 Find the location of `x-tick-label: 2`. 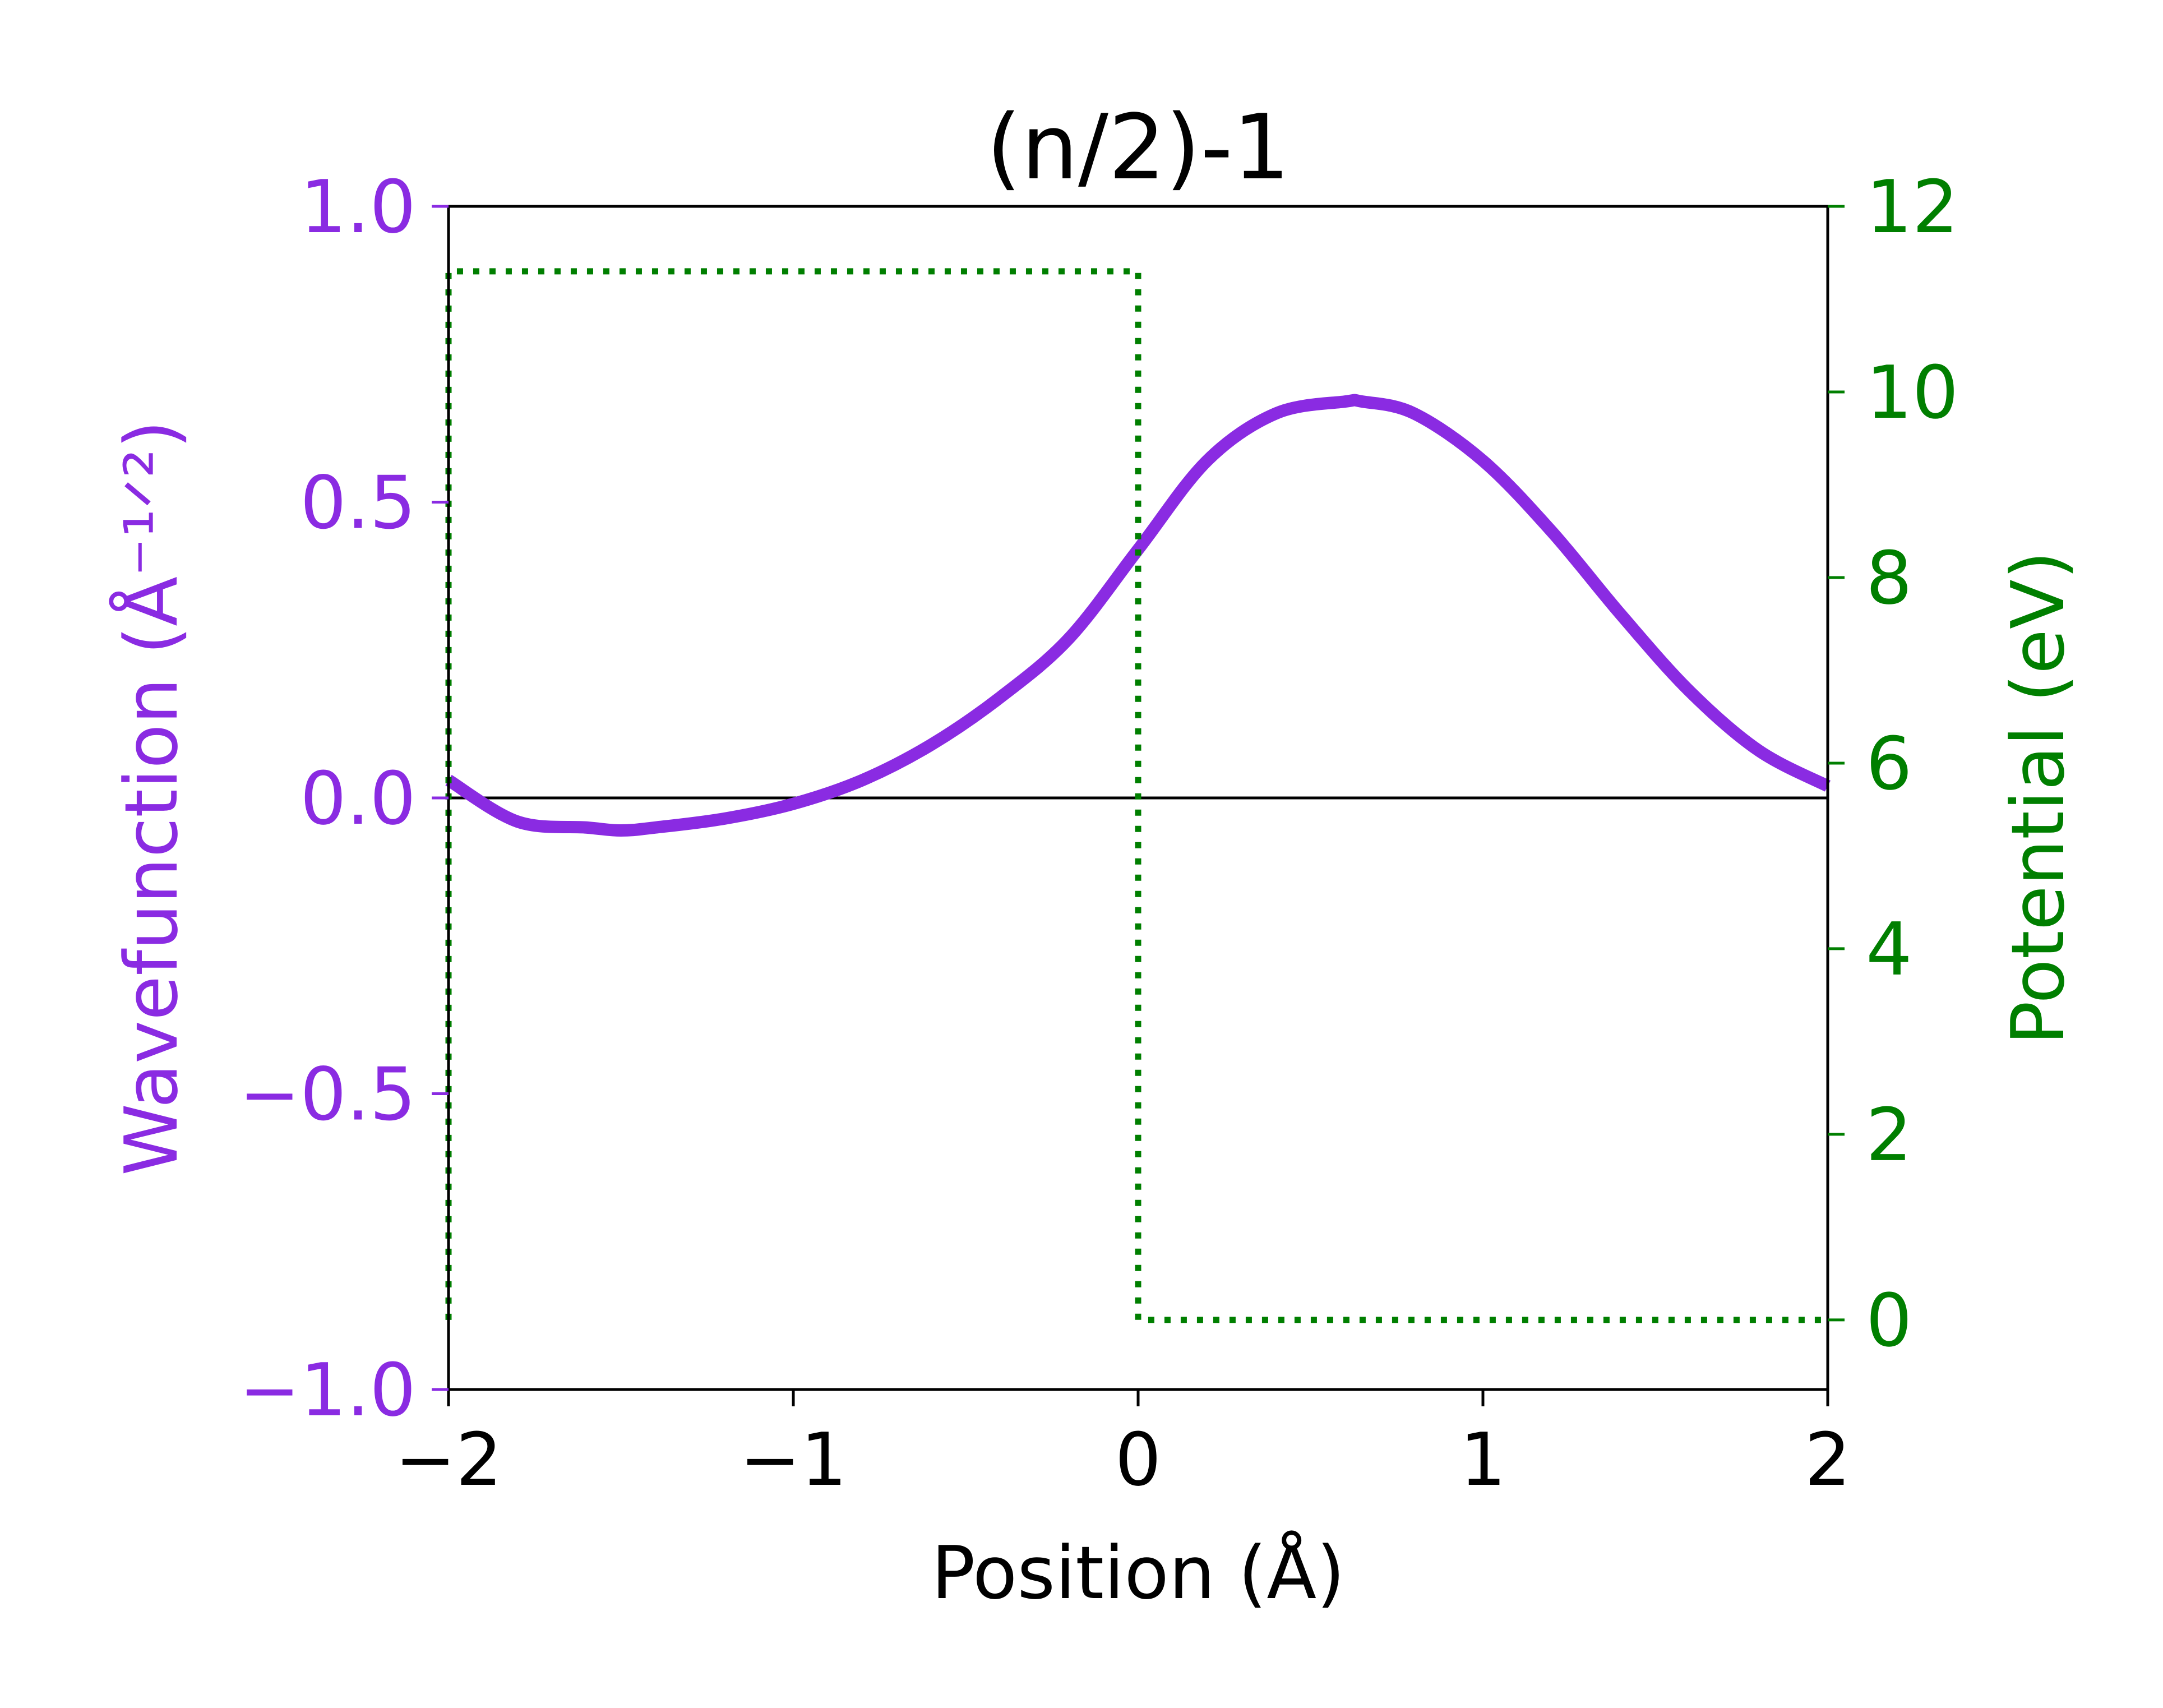

x-tick-label: 2 is located at coordinates (1828, 1459).